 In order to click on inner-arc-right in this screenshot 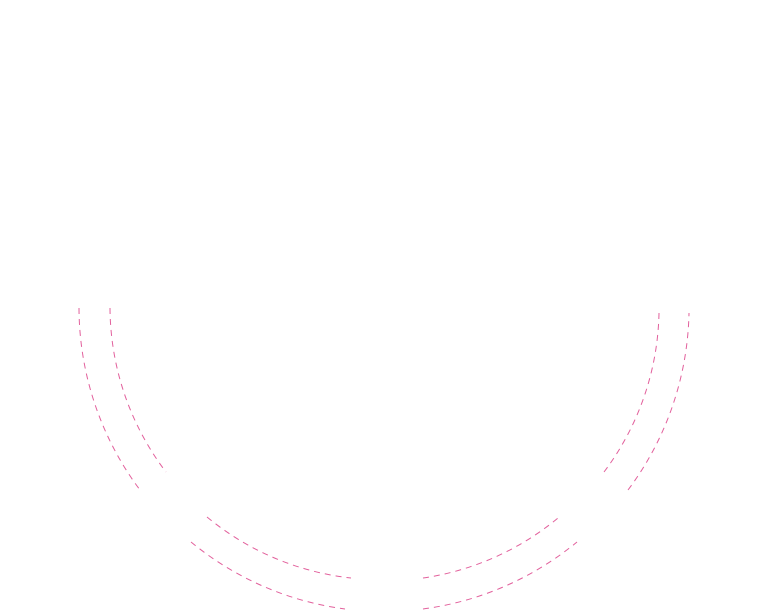, I will do `click(631, 392)`.